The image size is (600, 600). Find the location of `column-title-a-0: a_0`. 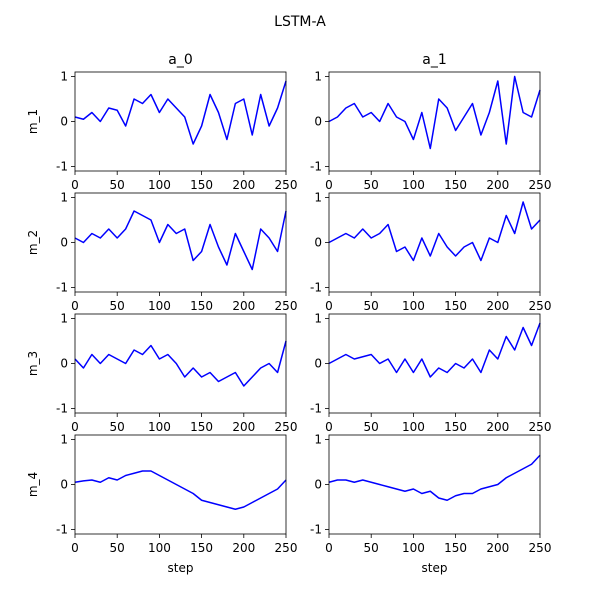

column-title-a-0: a_0 is located at coordinates (180, 60).